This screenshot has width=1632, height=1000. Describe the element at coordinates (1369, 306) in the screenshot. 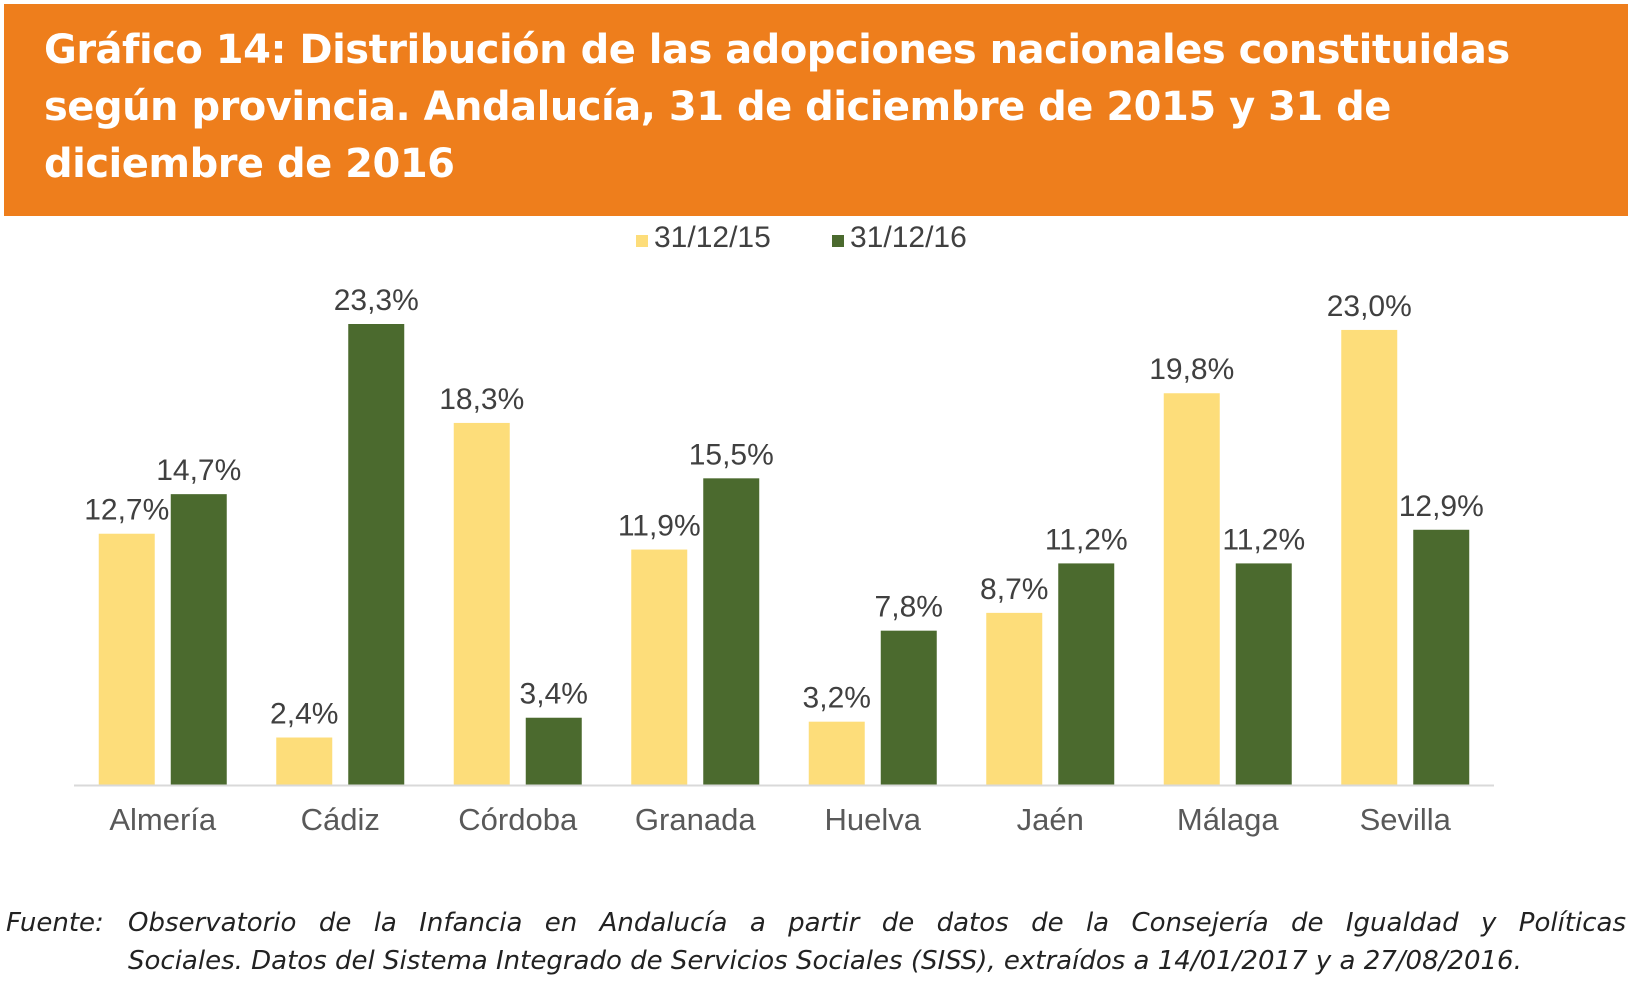

I see `value-label-s1-7: 23,0%` at that location.